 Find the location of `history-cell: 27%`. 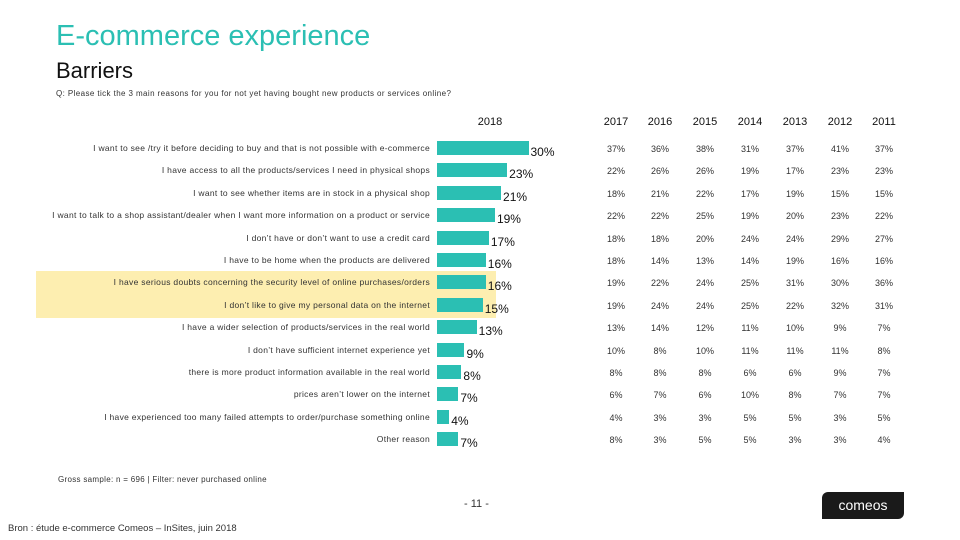

history-cell: 27% is located at coordinates (883, 238).